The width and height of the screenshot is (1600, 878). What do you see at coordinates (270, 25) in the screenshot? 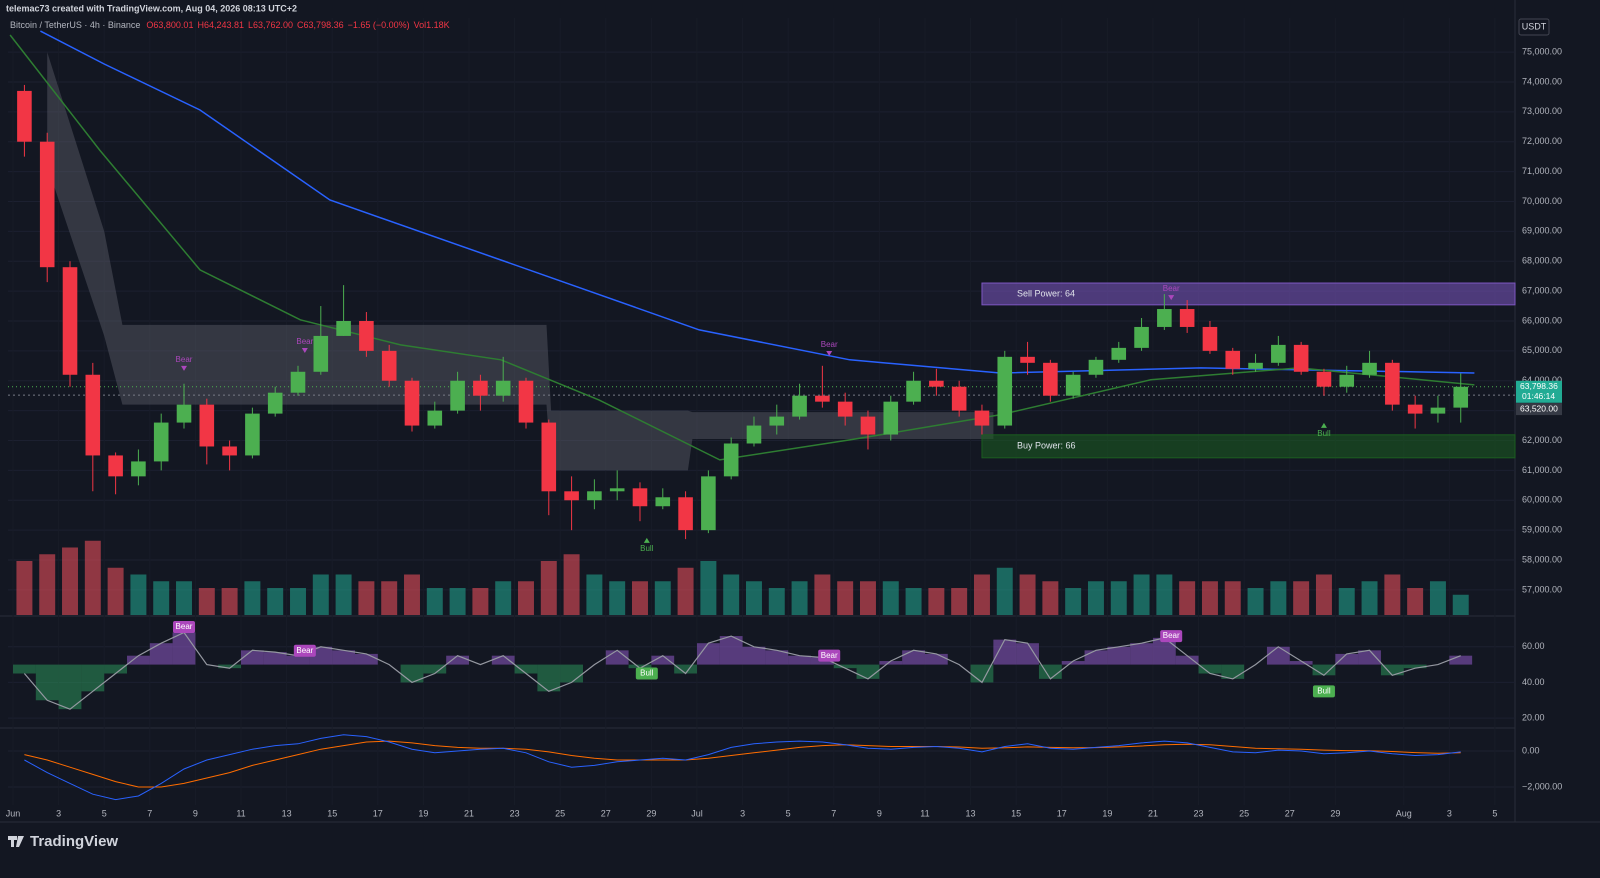
I see `low-value: L63,762.00` at bounding box center [270, 25].